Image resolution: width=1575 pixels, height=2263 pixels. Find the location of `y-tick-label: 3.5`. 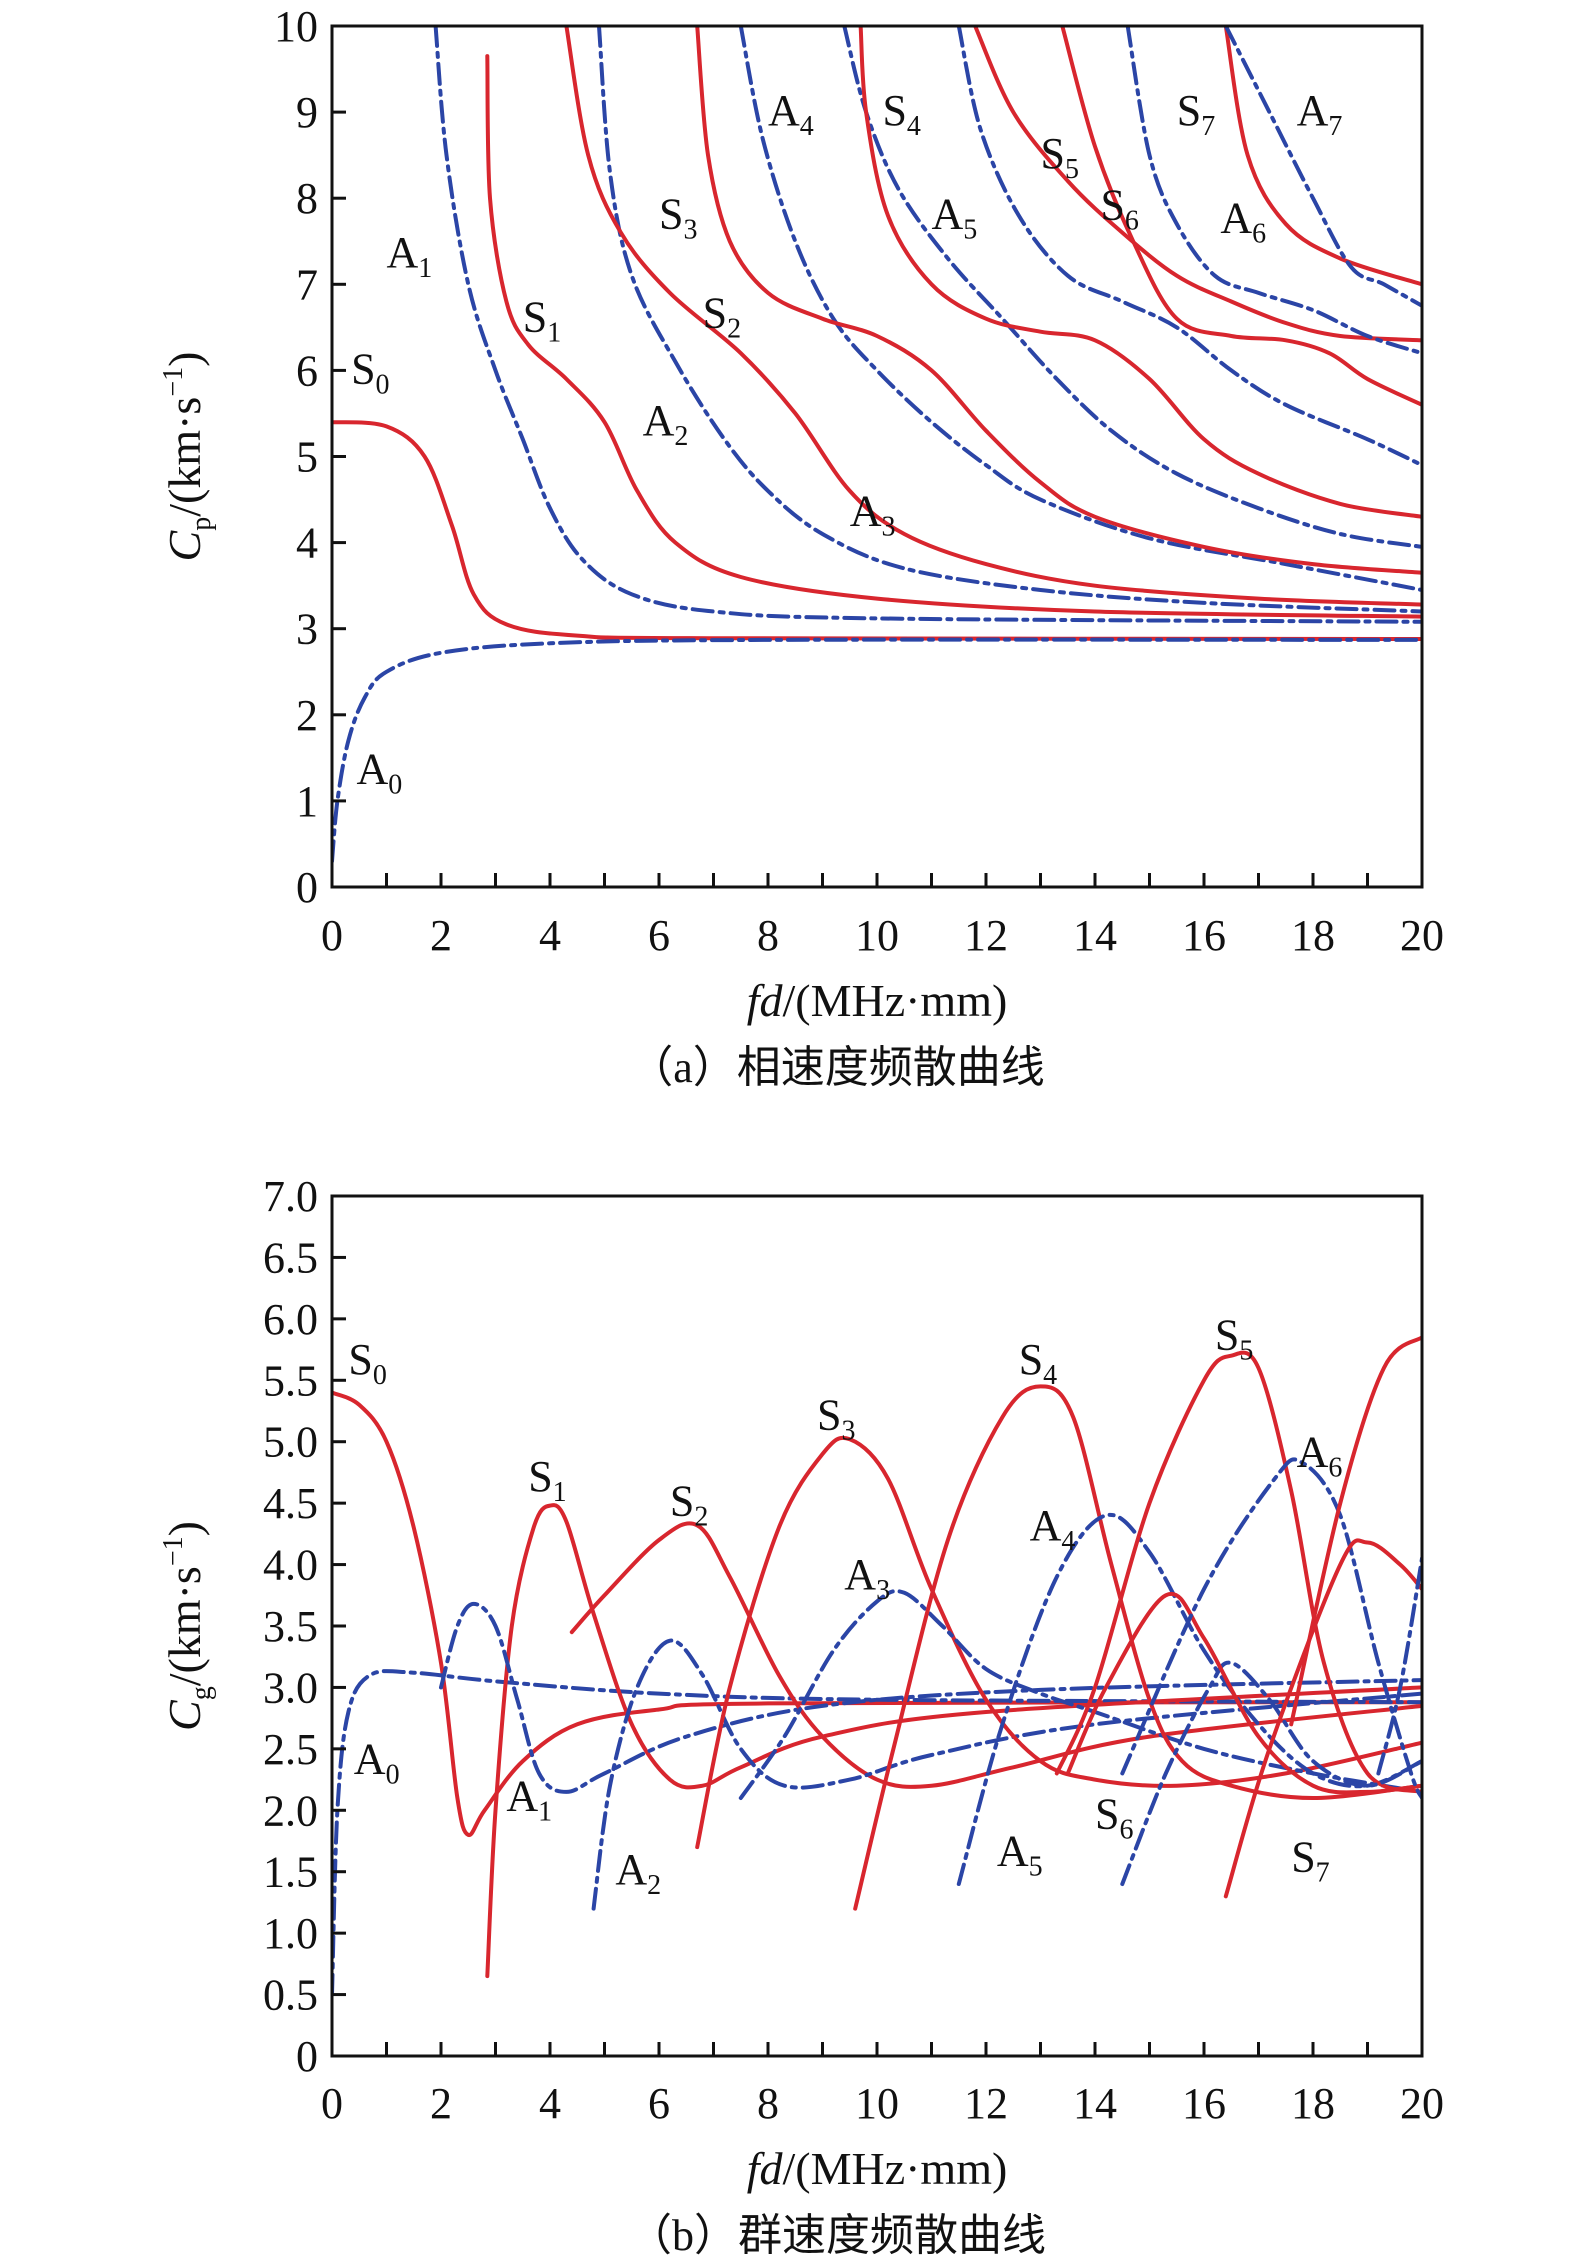

y-tick-label: 3.5 is located at coordinates (290, 1626).